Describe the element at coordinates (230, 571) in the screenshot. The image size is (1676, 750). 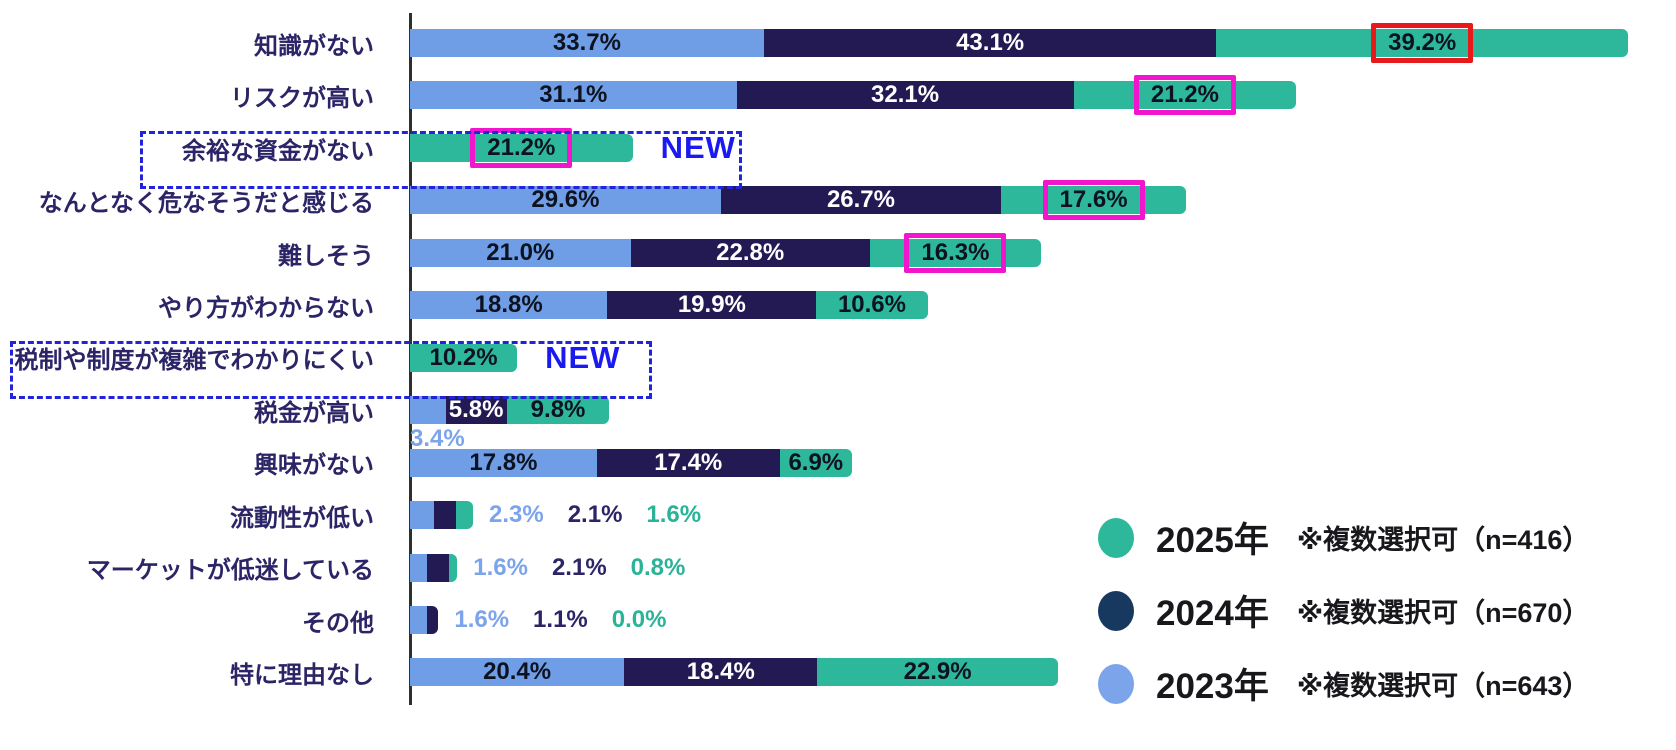
I see `category-label: マーケットが低迷している` at that location.